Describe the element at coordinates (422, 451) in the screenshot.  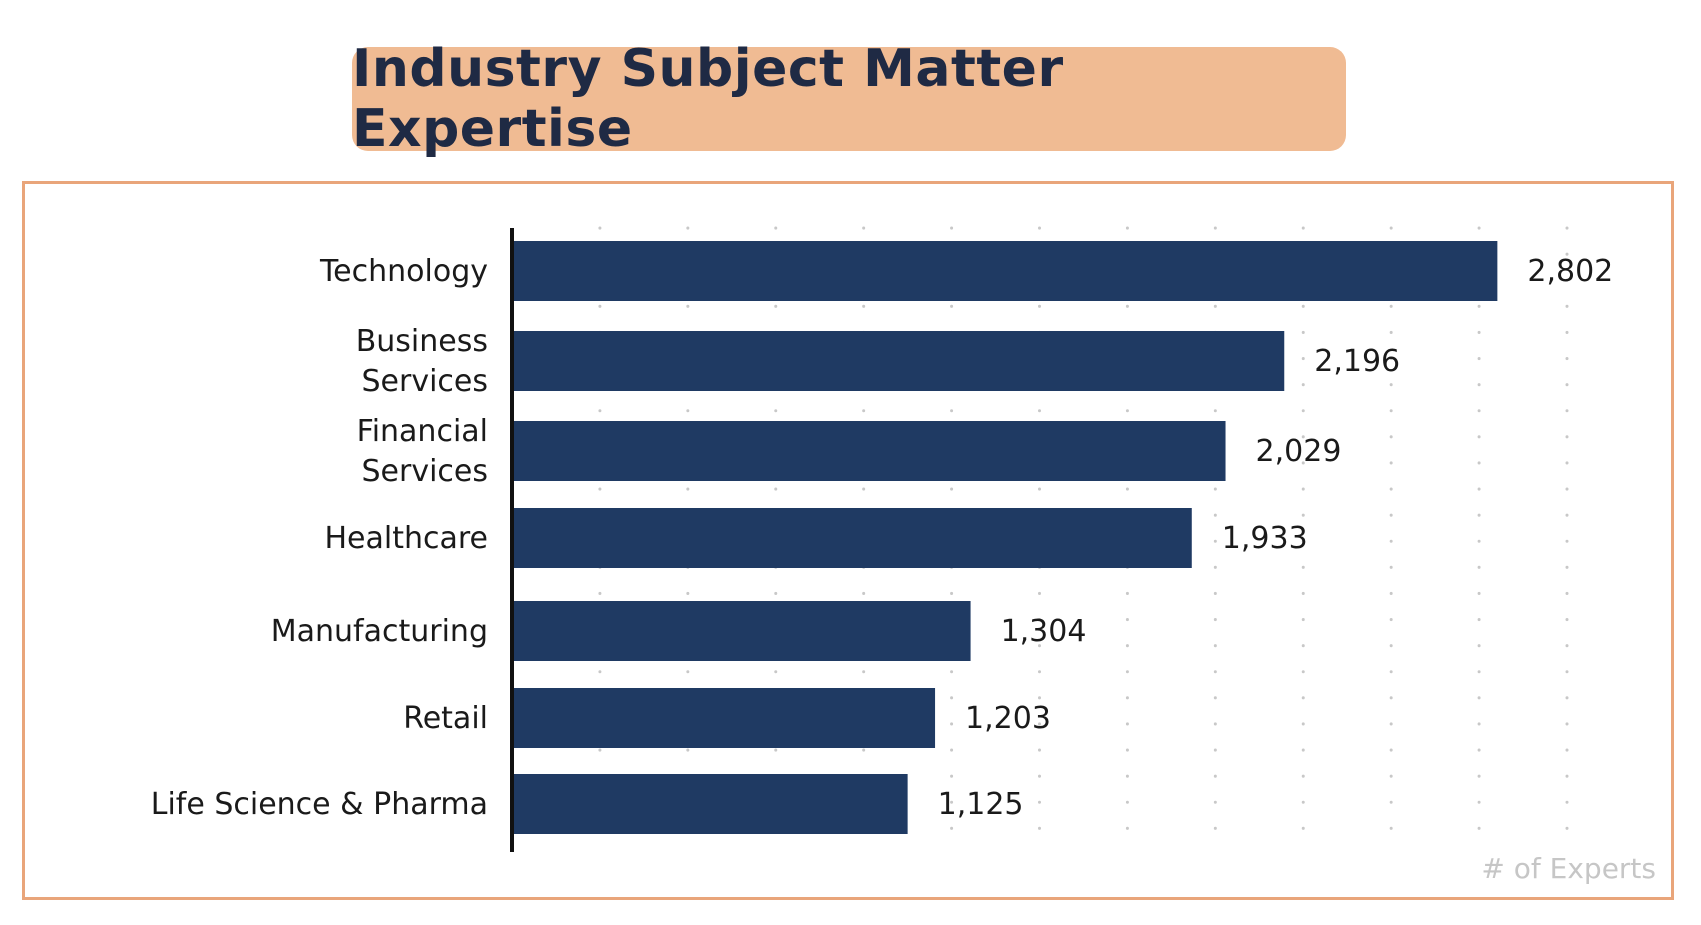
I see `category-label: Financial Services` at that location.